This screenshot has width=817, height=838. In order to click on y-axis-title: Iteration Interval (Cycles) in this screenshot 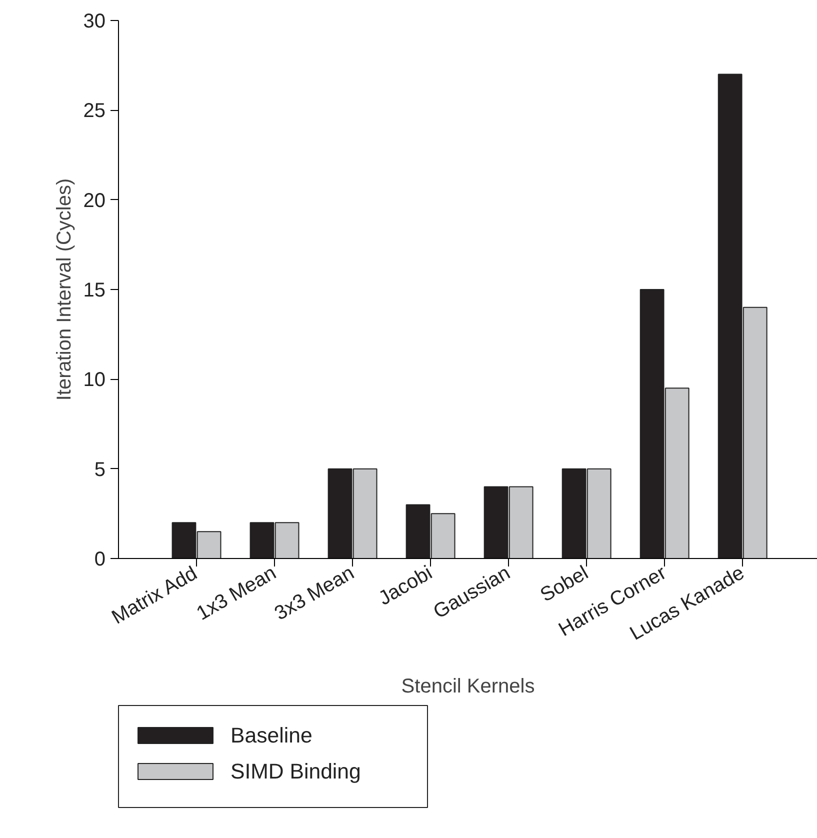, I will do `click(64, 289)`.